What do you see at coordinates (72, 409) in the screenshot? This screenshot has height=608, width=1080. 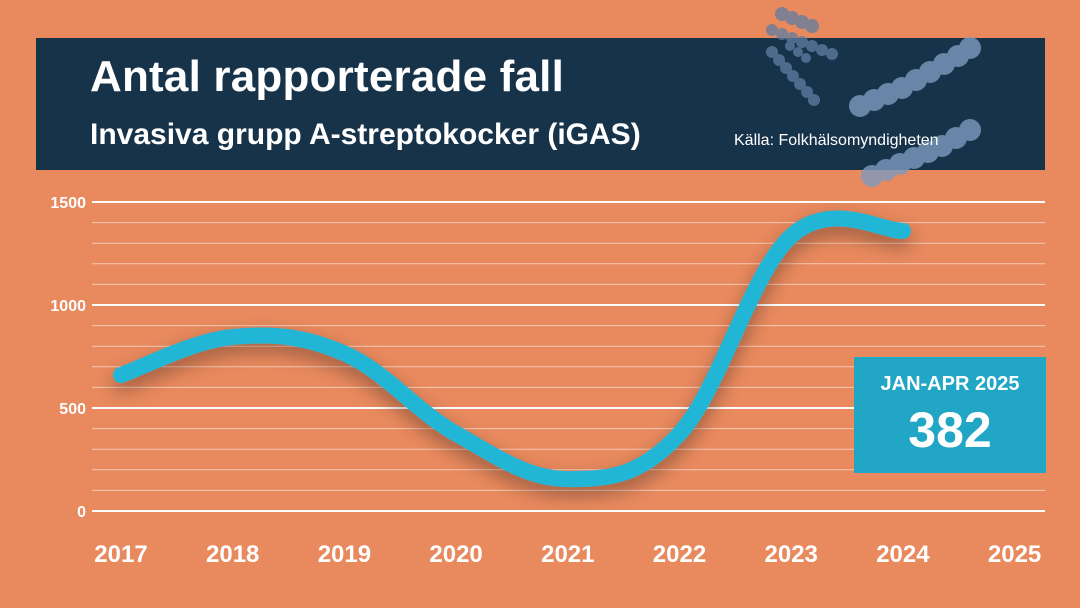 I see `y-tick-label: 500` at bounding box center [72, 409].